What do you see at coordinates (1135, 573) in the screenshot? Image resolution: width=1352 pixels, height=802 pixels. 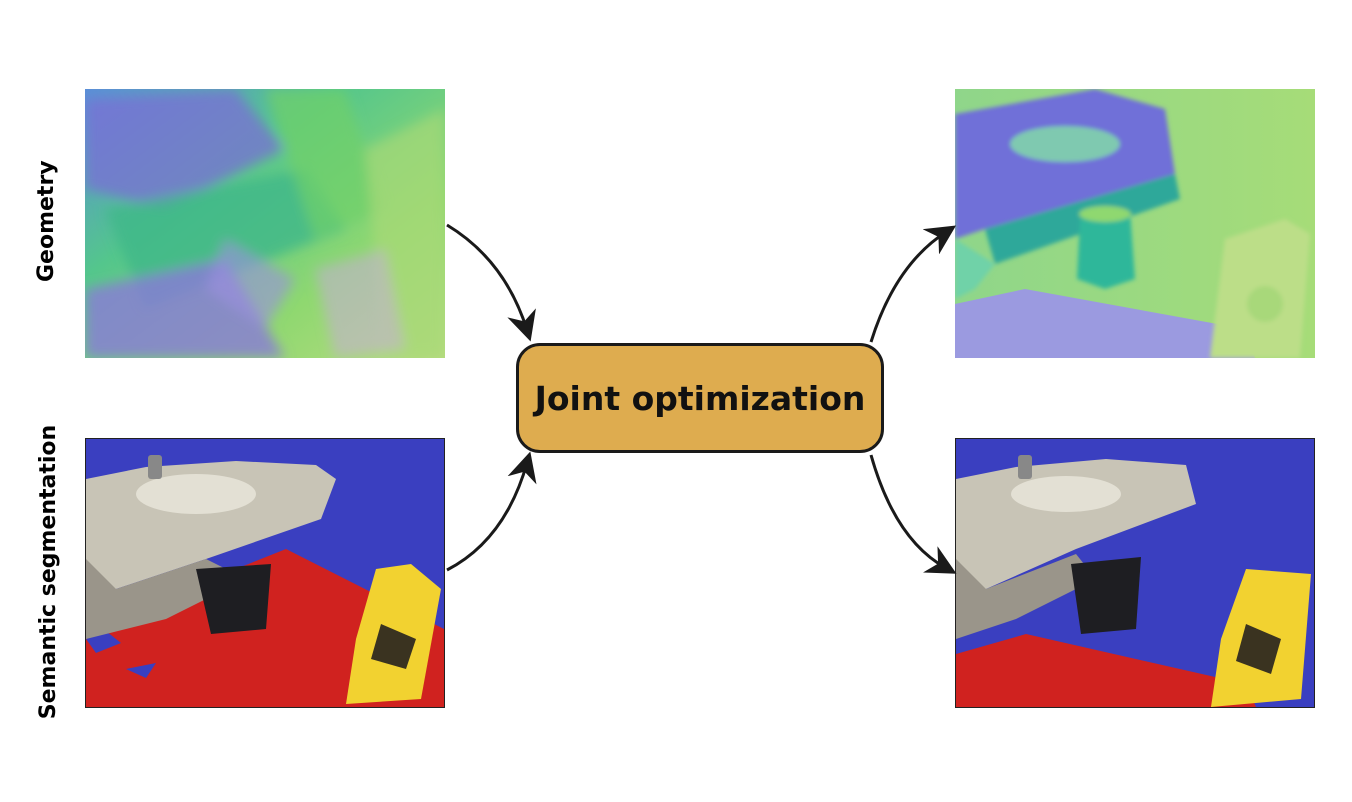 I see `output-semantic-segmentation-image` at bounding box center [1135, 573].